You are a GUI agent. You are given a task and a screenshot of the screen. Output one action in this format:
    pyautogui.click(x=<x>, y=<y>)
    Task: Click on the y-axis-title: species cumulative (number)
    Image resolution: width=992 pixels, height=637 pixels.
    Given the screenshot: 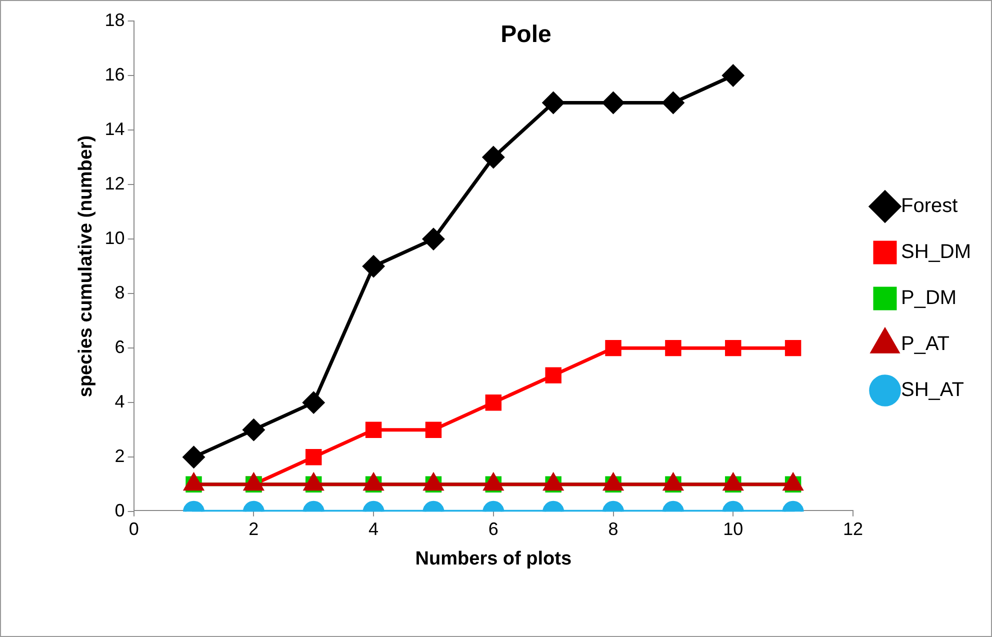 What is the action you would take?
    pyautogui.click(x=86, y=266)
    